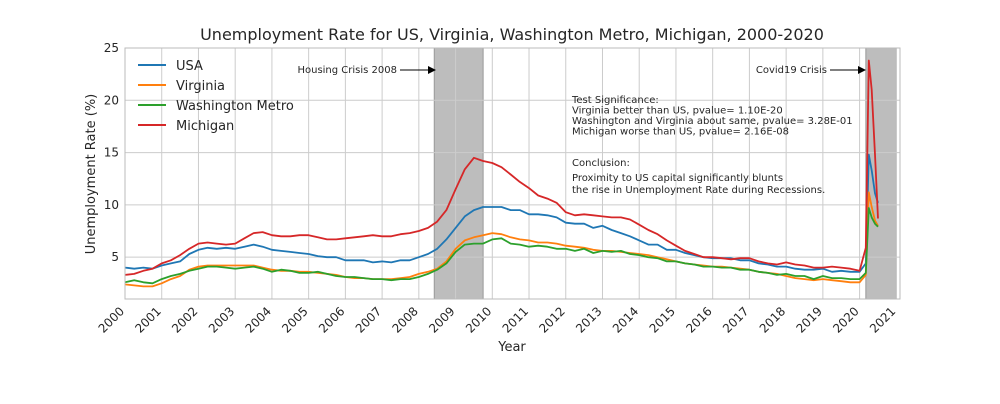 The width and height of the screenshot is (1000, 404). Describe the element at coordinates (478, 319) in the screenshot. I see `x-tick-label: 2010` at that location.